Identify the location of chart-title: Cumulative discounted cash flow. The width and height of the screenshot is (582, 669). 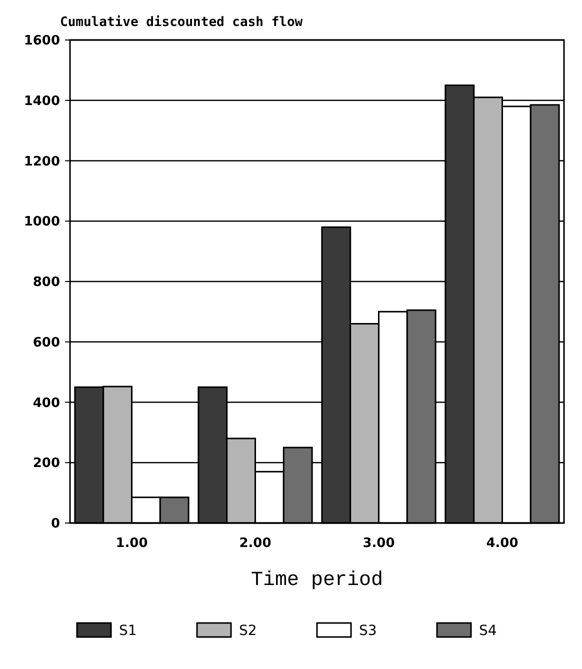
(181, 22).